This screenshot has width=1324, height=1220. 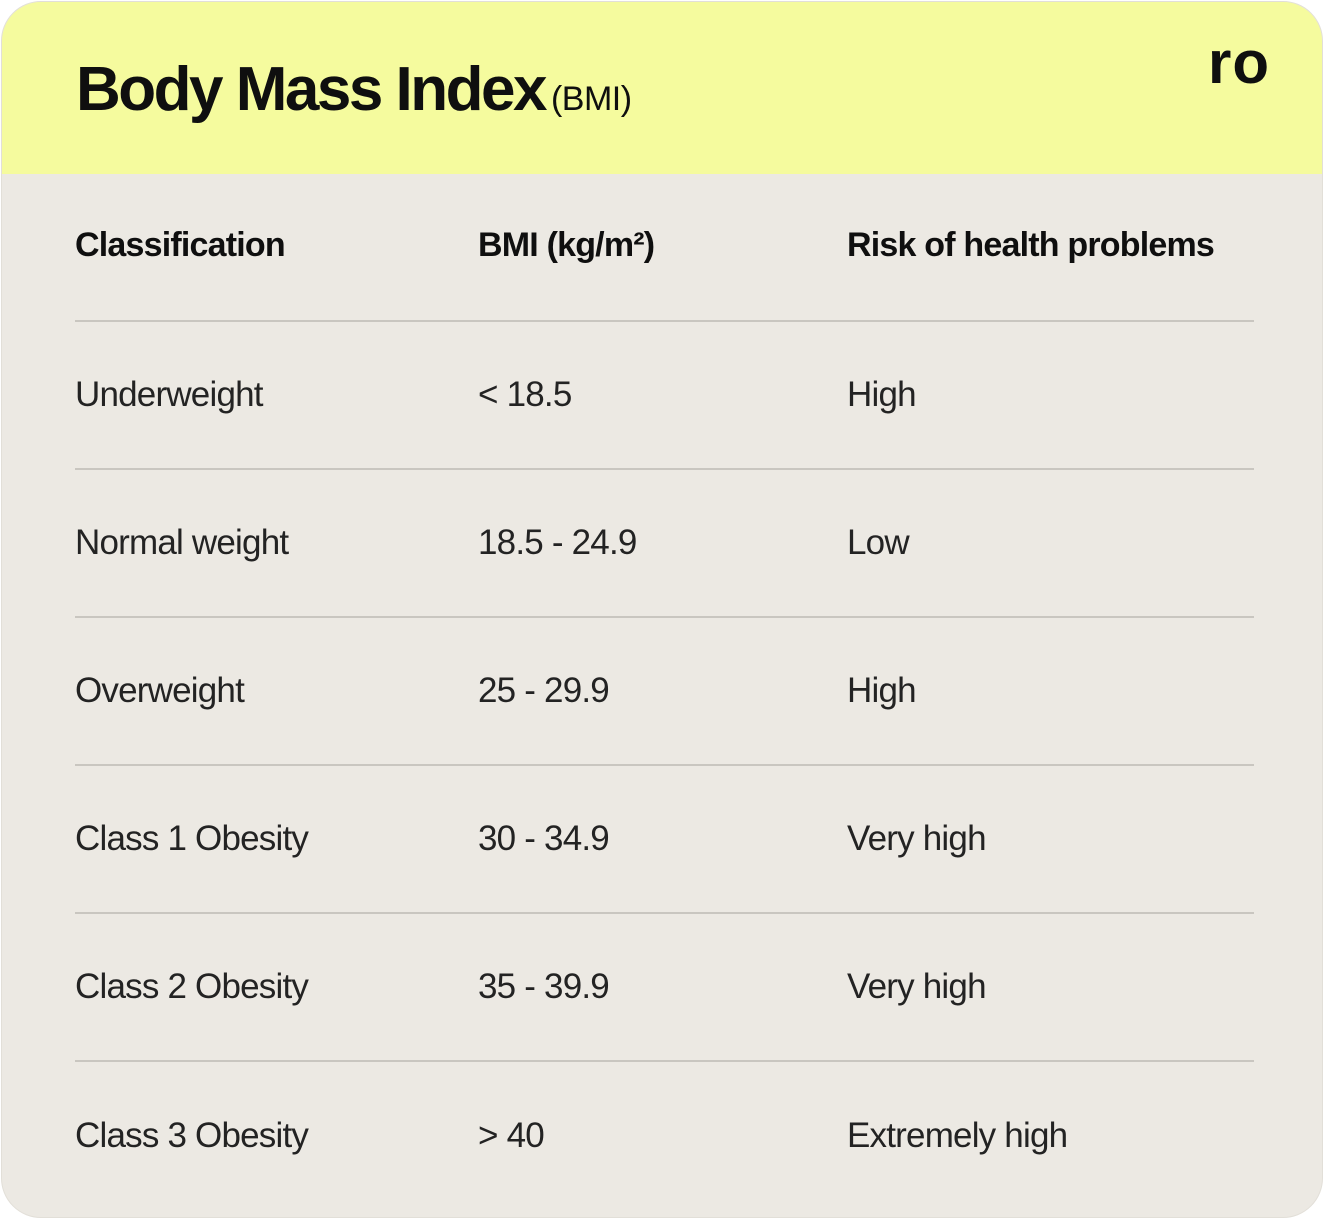 I want to click on page-title: Body Mass Index (BMI), so click(x=354, y=89).